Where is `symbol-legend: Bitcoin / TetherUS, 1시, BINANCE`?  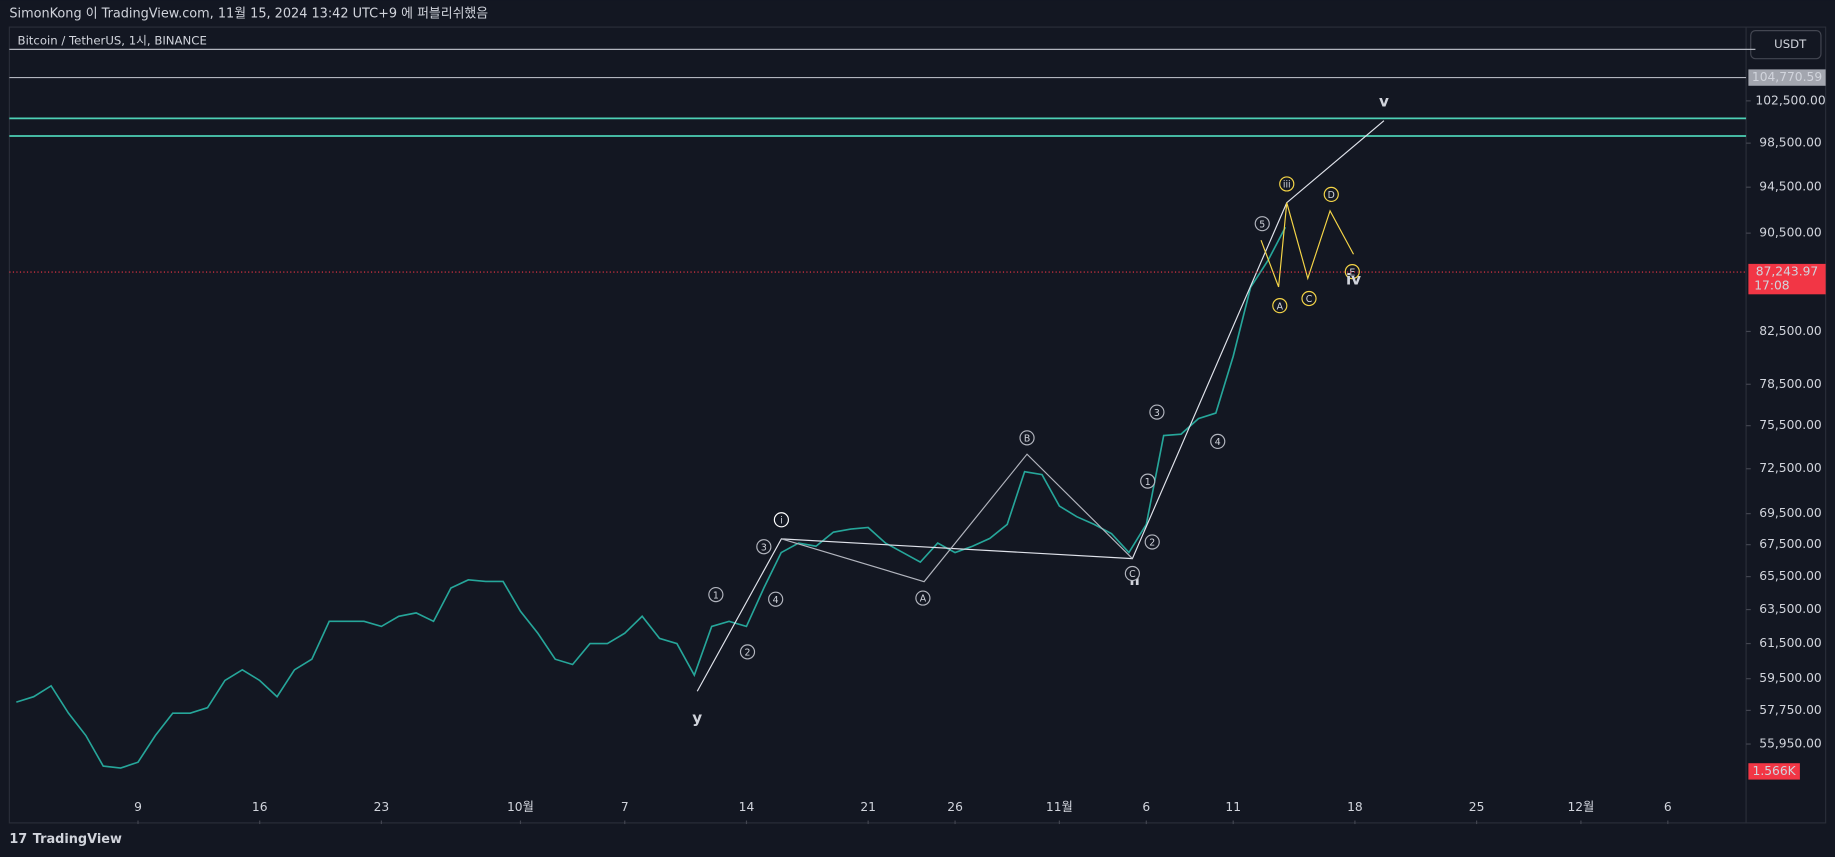
symbol-legend: Bitcoin / TetherUS, 1시, BINANCE is located at coordinates (112, 41).